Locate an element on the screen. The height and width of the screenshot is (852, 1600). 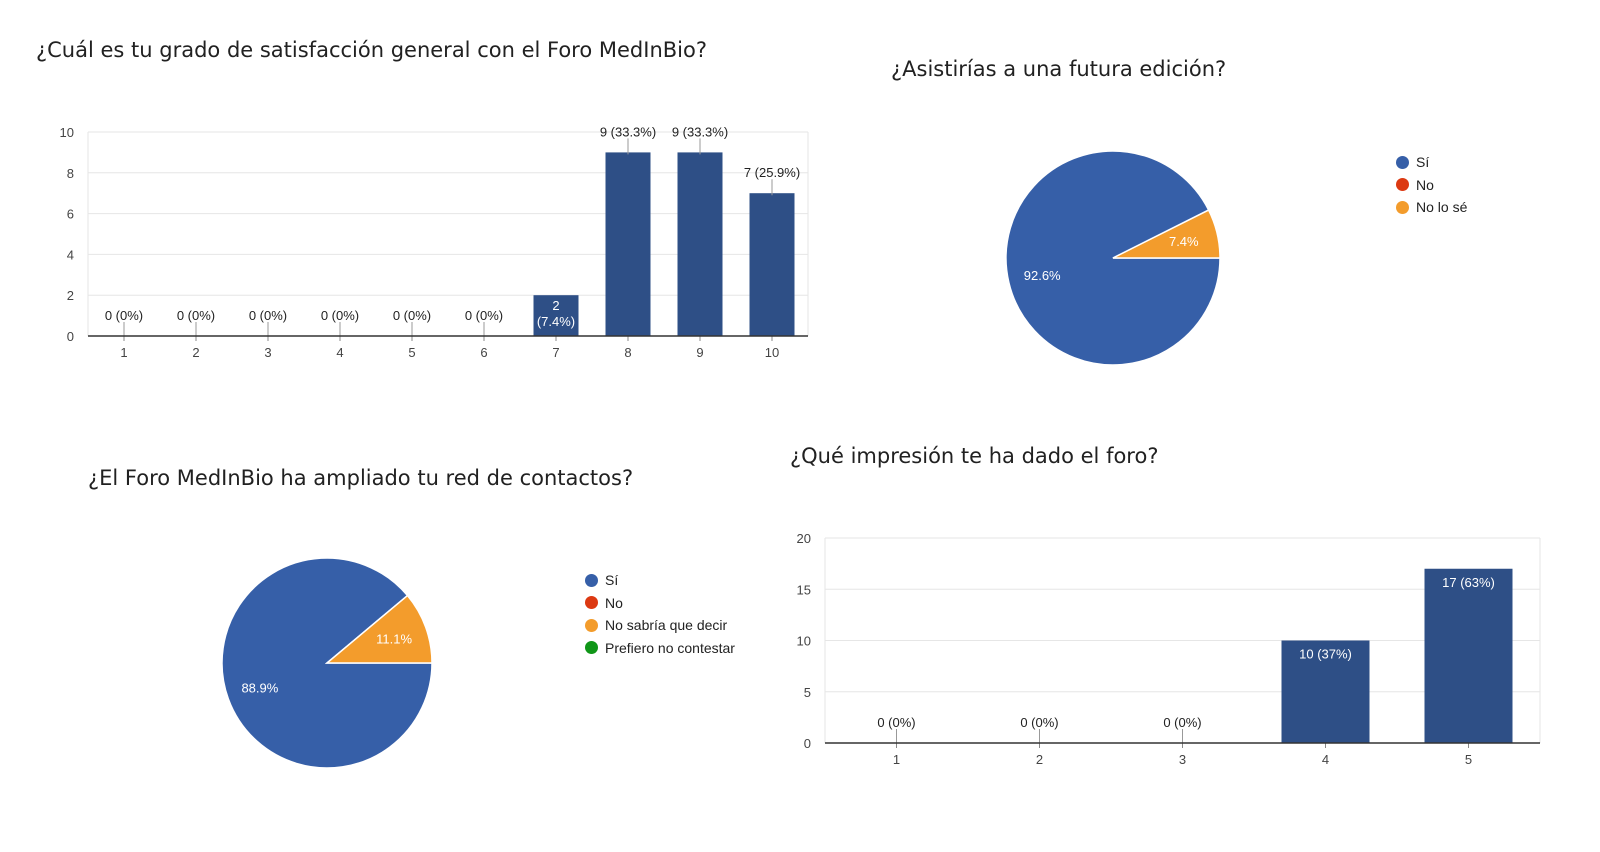
x-tick-label: 10 is located at coordinates (772, 352).